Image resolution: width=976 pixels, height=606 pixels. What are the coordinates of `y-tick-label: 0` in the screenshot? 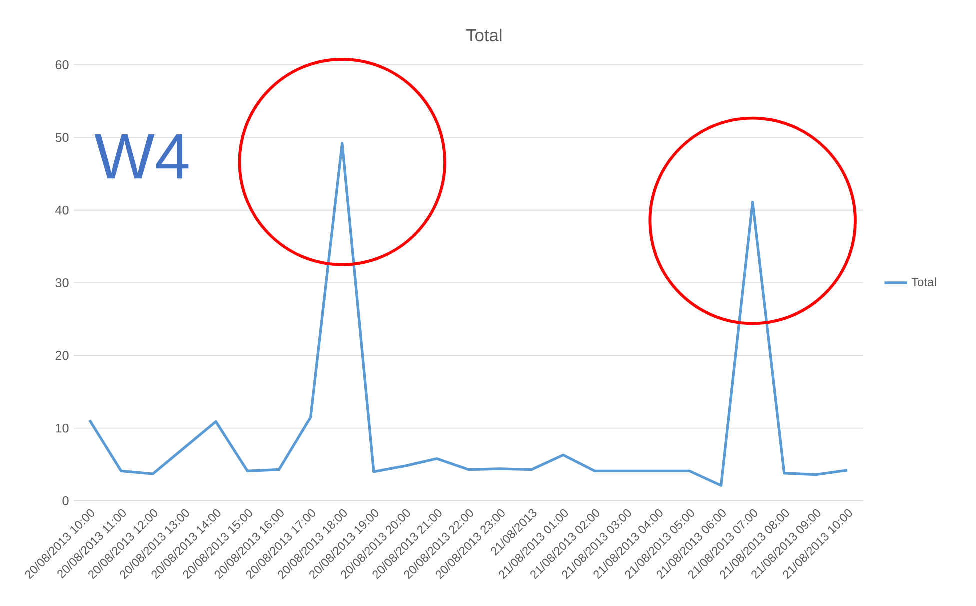 It's located at (65, 501).